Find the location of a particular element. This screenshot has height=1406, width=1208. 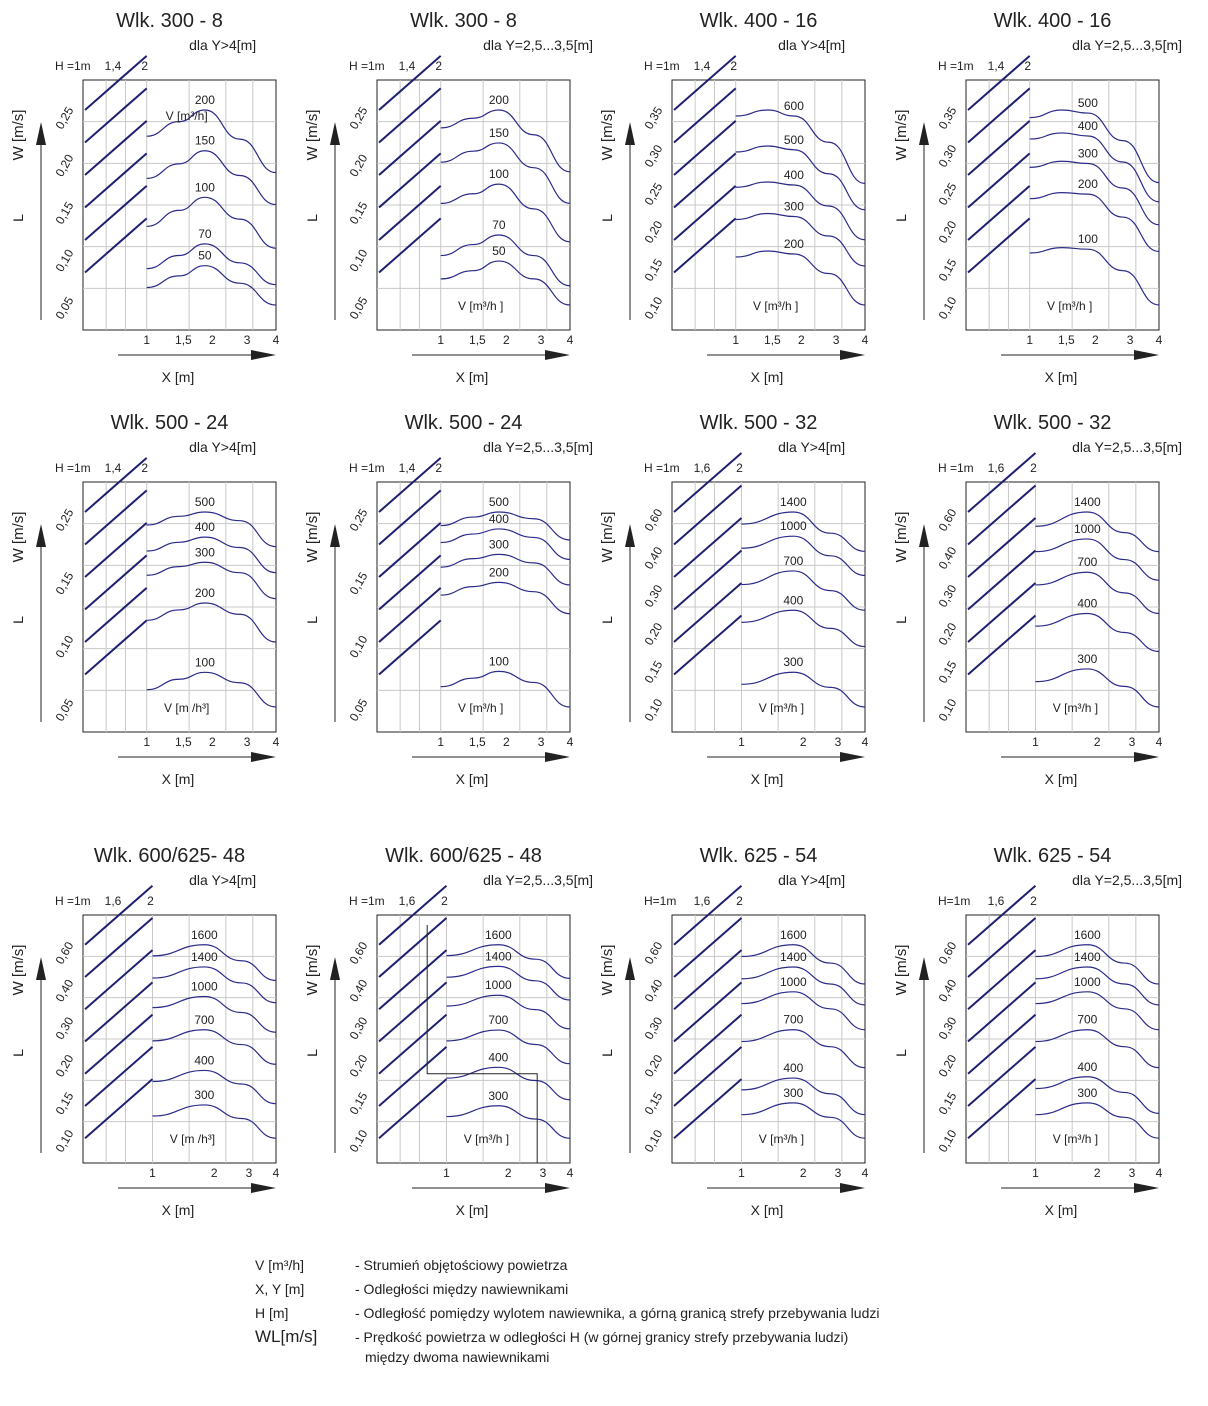

series-label: 150 is located at coordinates (205, 141).